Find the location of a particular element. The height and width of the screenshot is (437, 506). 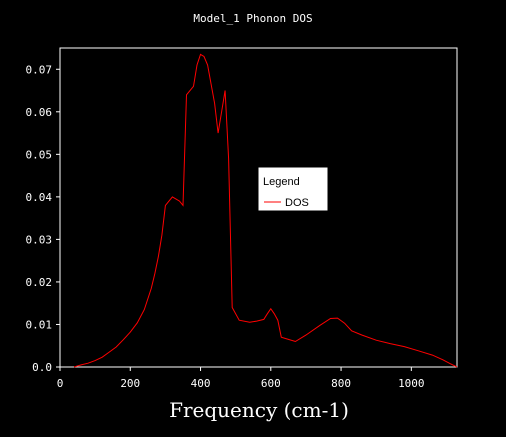

y-tick-label: 0.03 is located at coordinates (39, 239).